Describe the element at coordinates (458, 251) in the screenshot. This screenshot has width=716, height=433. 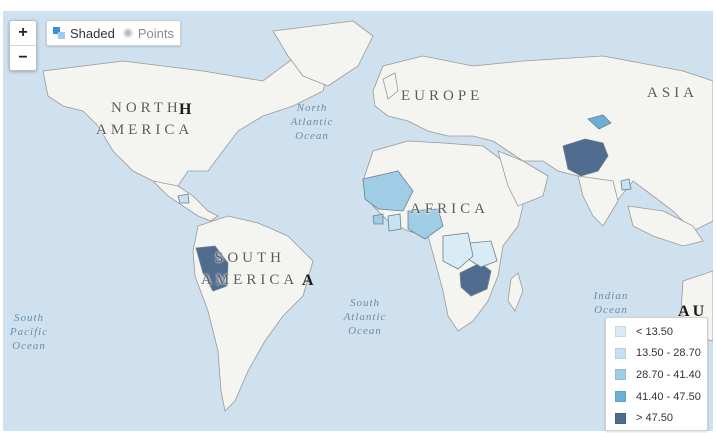
I see `drc-shape` at that location.